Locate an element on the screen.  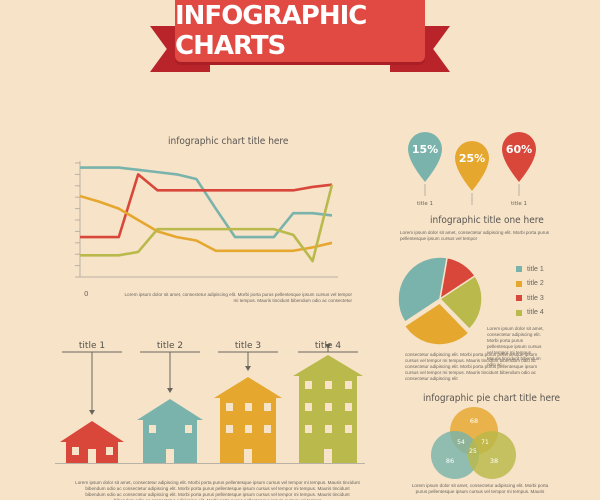
pie-legend-item: title 4 is located at coordinates (530, 313).